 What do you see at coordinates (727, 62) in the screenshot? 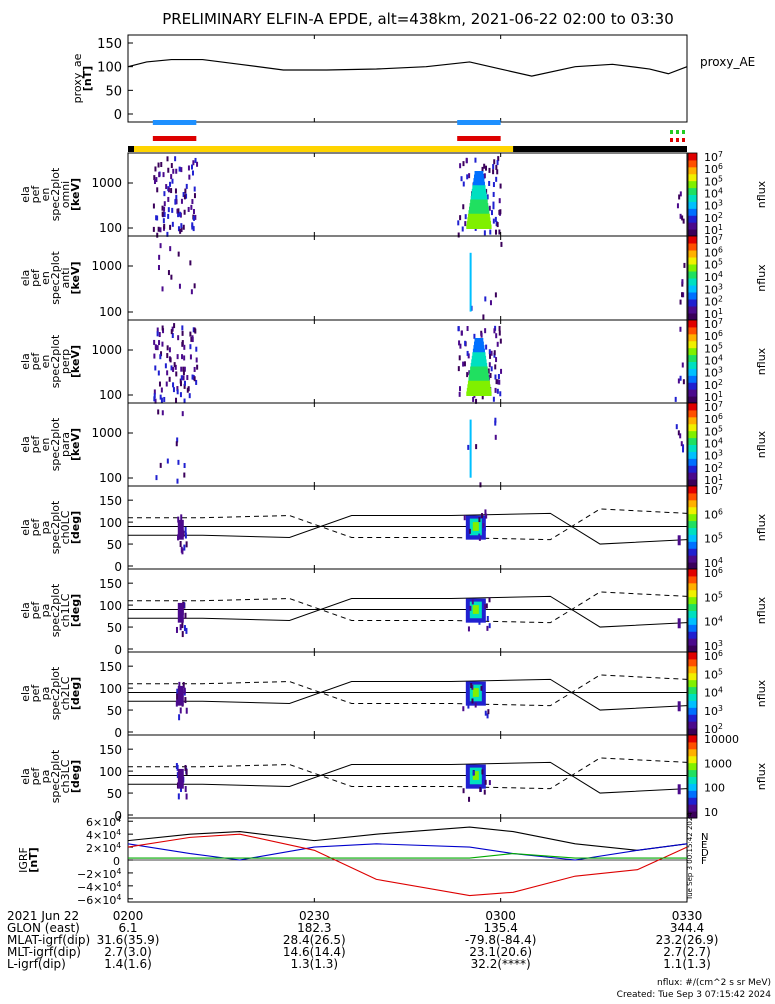
I see `ae-series-label: proxy_AE` at bounding box center [727, 62].